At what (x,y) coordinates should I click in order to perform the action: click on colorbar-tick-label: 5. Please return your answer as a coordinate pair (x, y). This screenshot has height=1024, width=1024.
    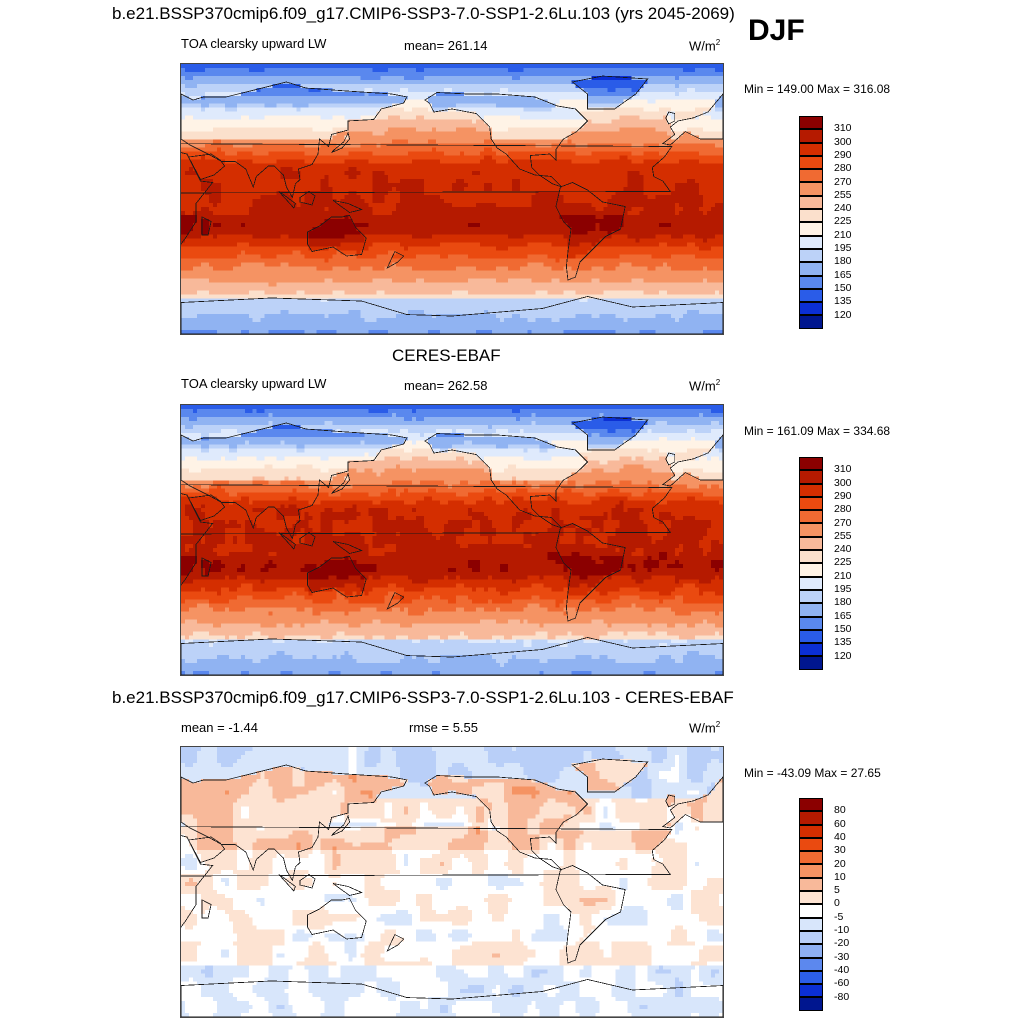
    Looking at the image, I should click on (837, 890).